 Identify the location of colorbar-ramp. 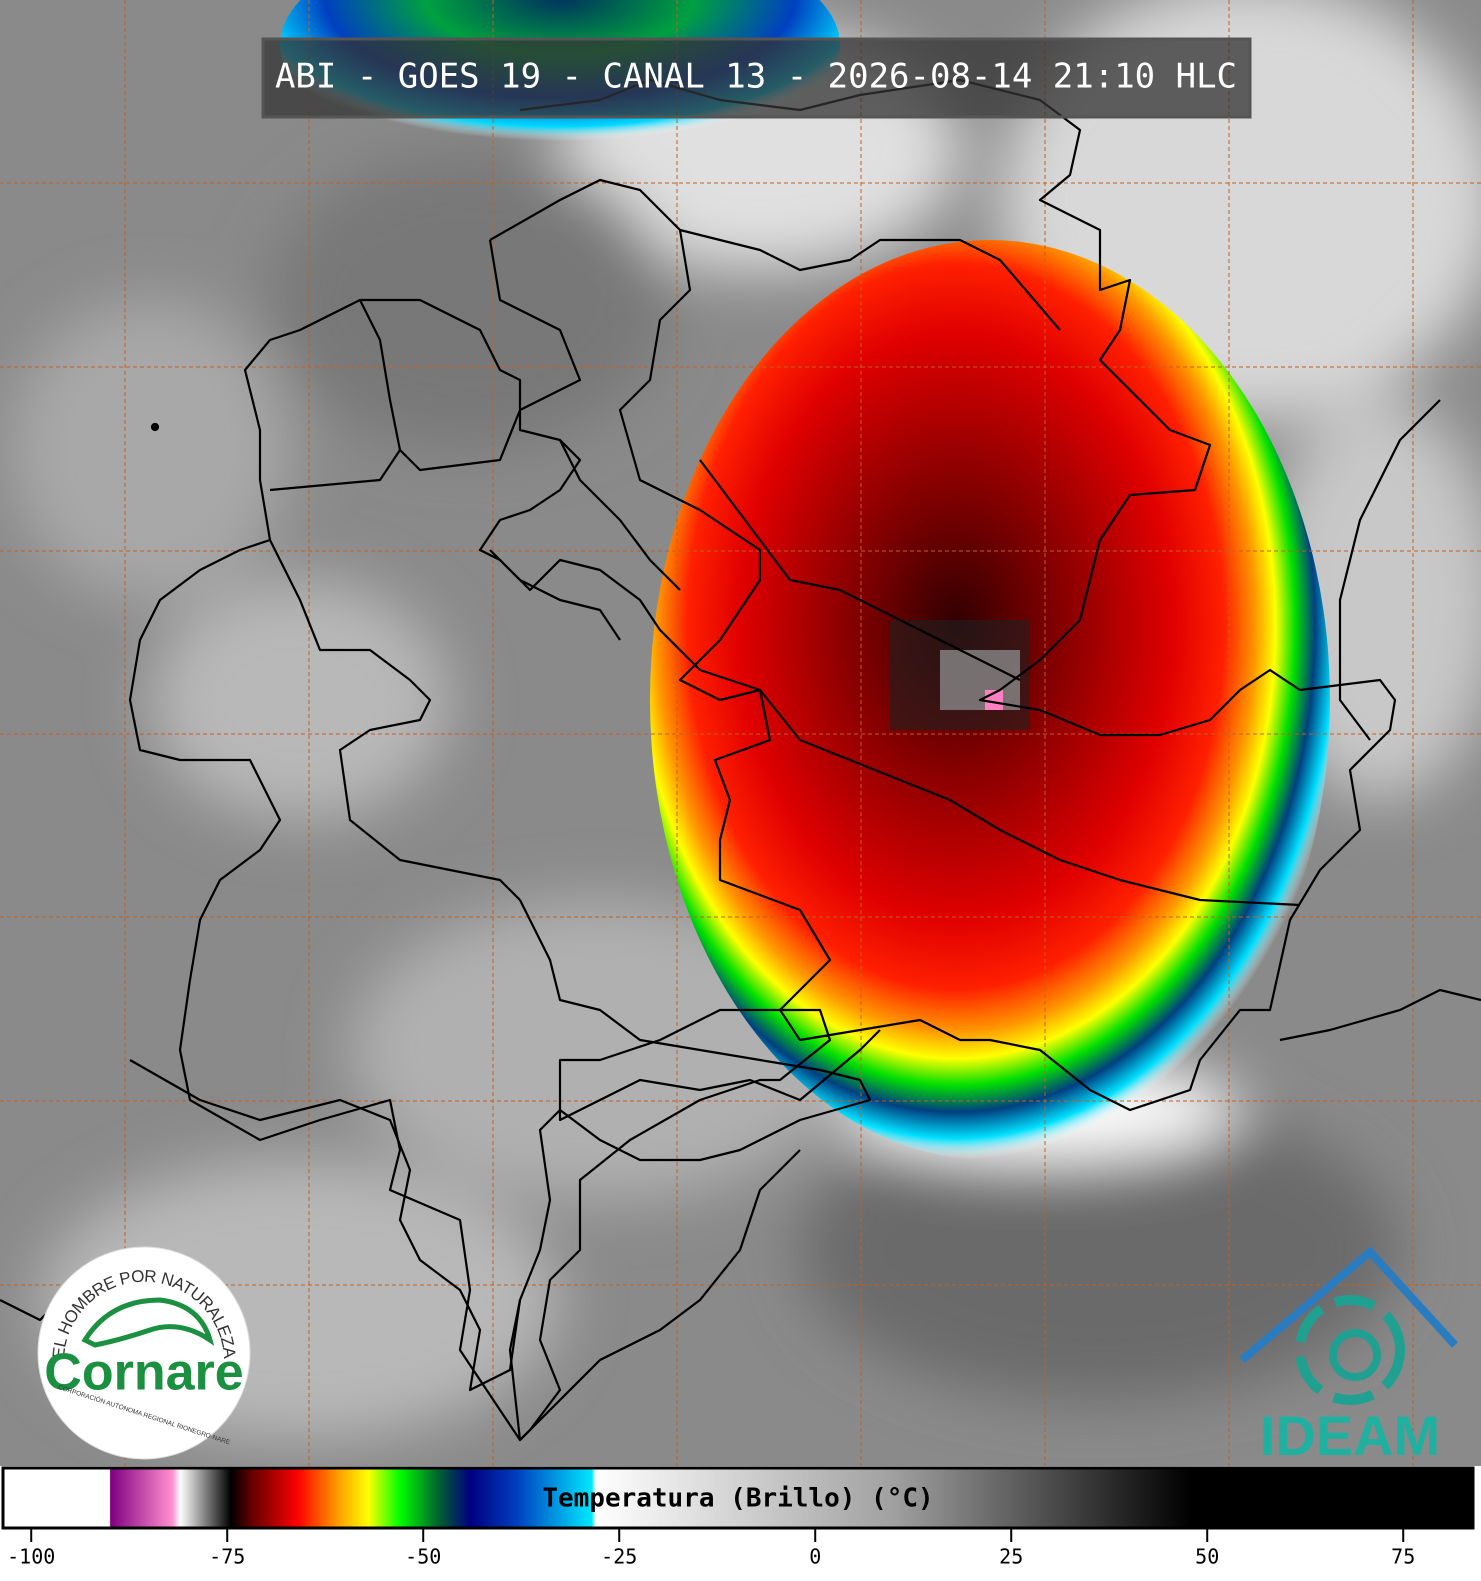
(738, 1498).